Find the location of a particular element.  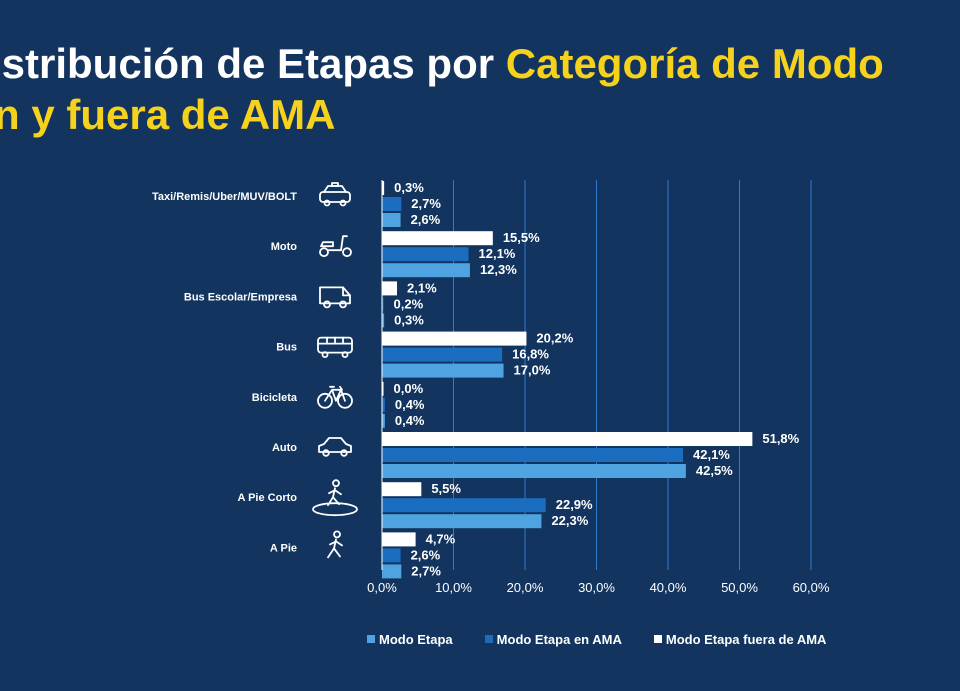

category-label: Bus Escolar/Empresa is located at coordinates (241, 297).